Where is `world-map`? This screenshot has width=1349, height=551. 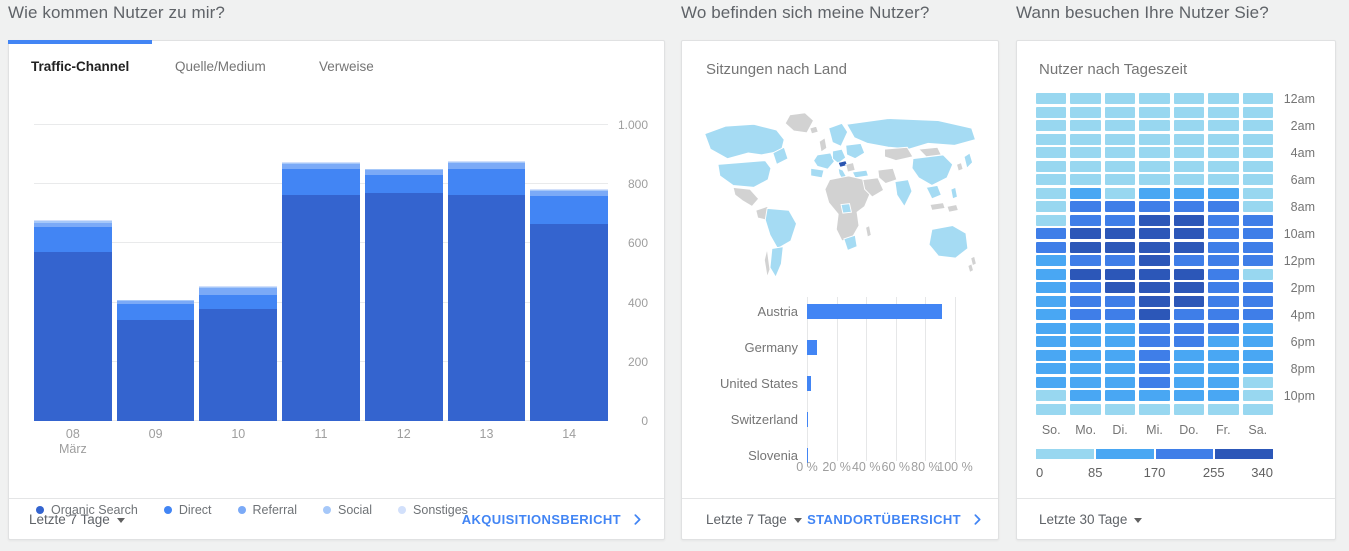 world-map is located at coordinates (841, 195).